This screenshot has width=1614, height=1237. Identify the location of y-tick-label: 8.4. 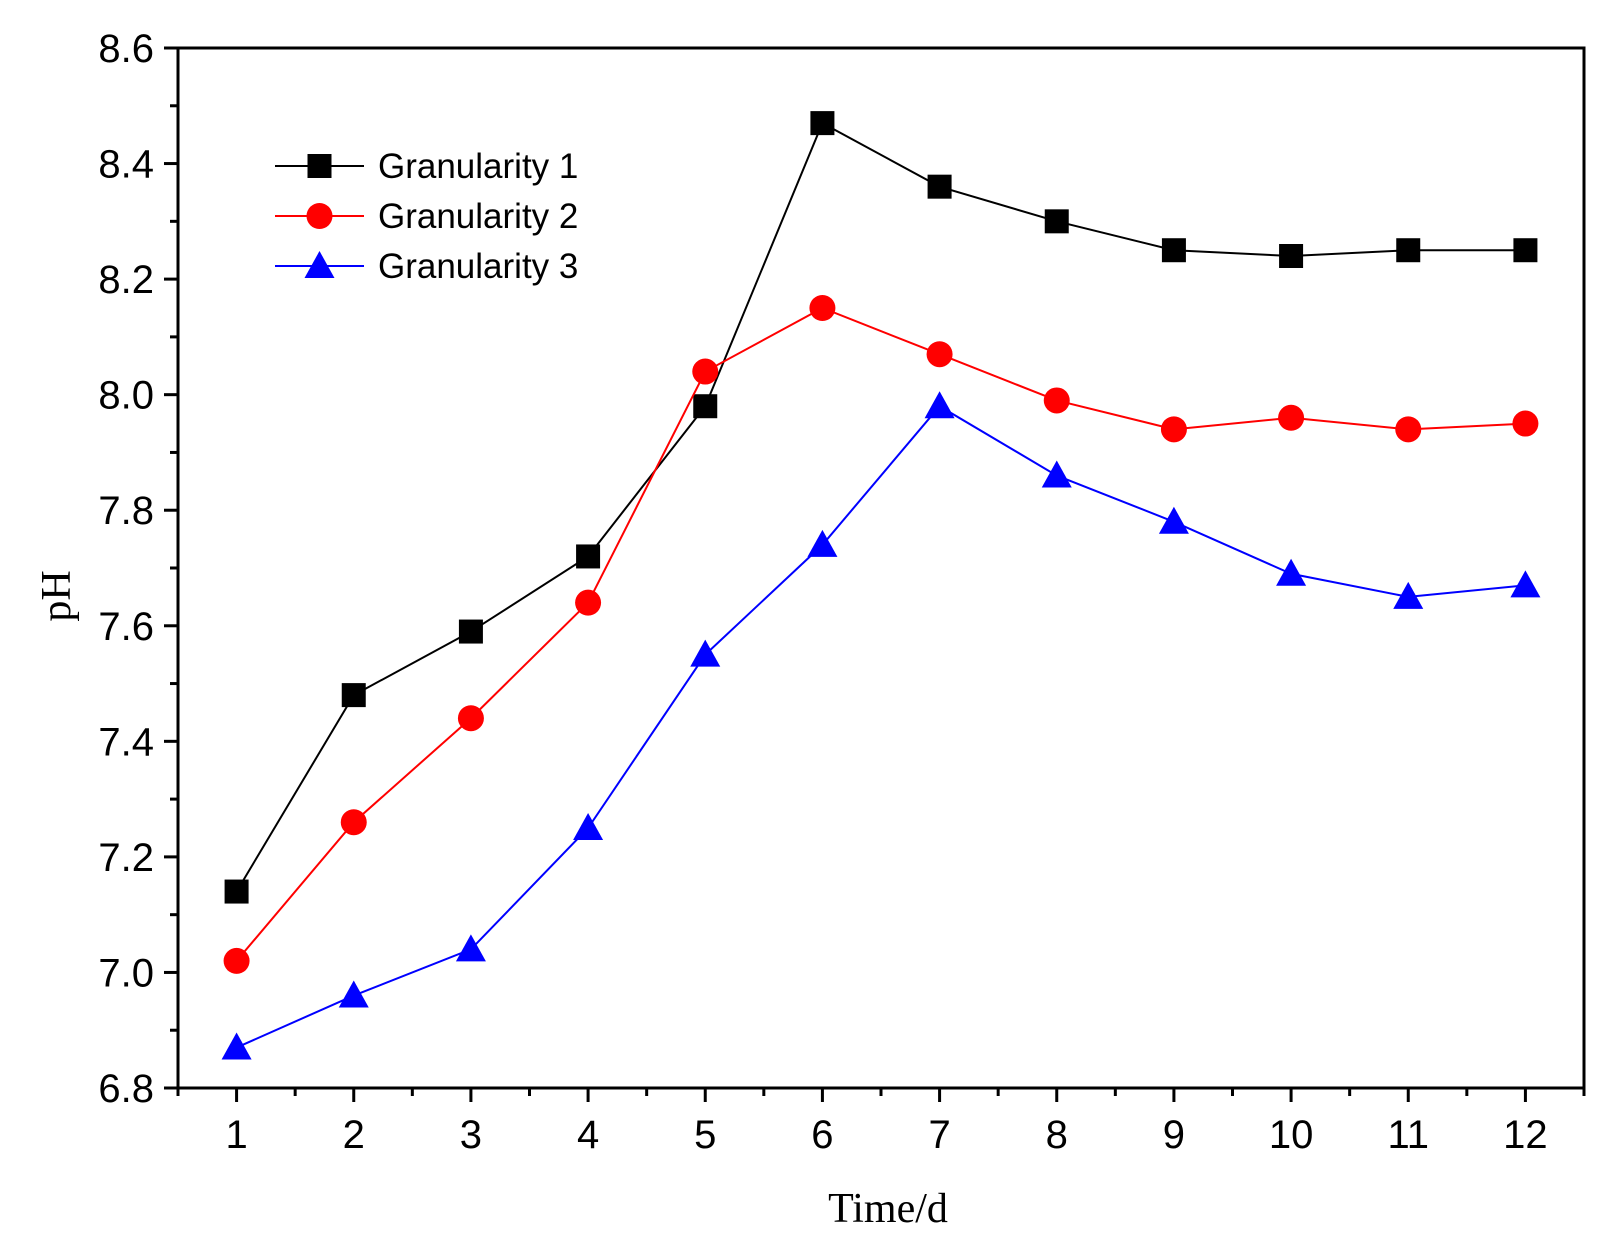
(126, 165).